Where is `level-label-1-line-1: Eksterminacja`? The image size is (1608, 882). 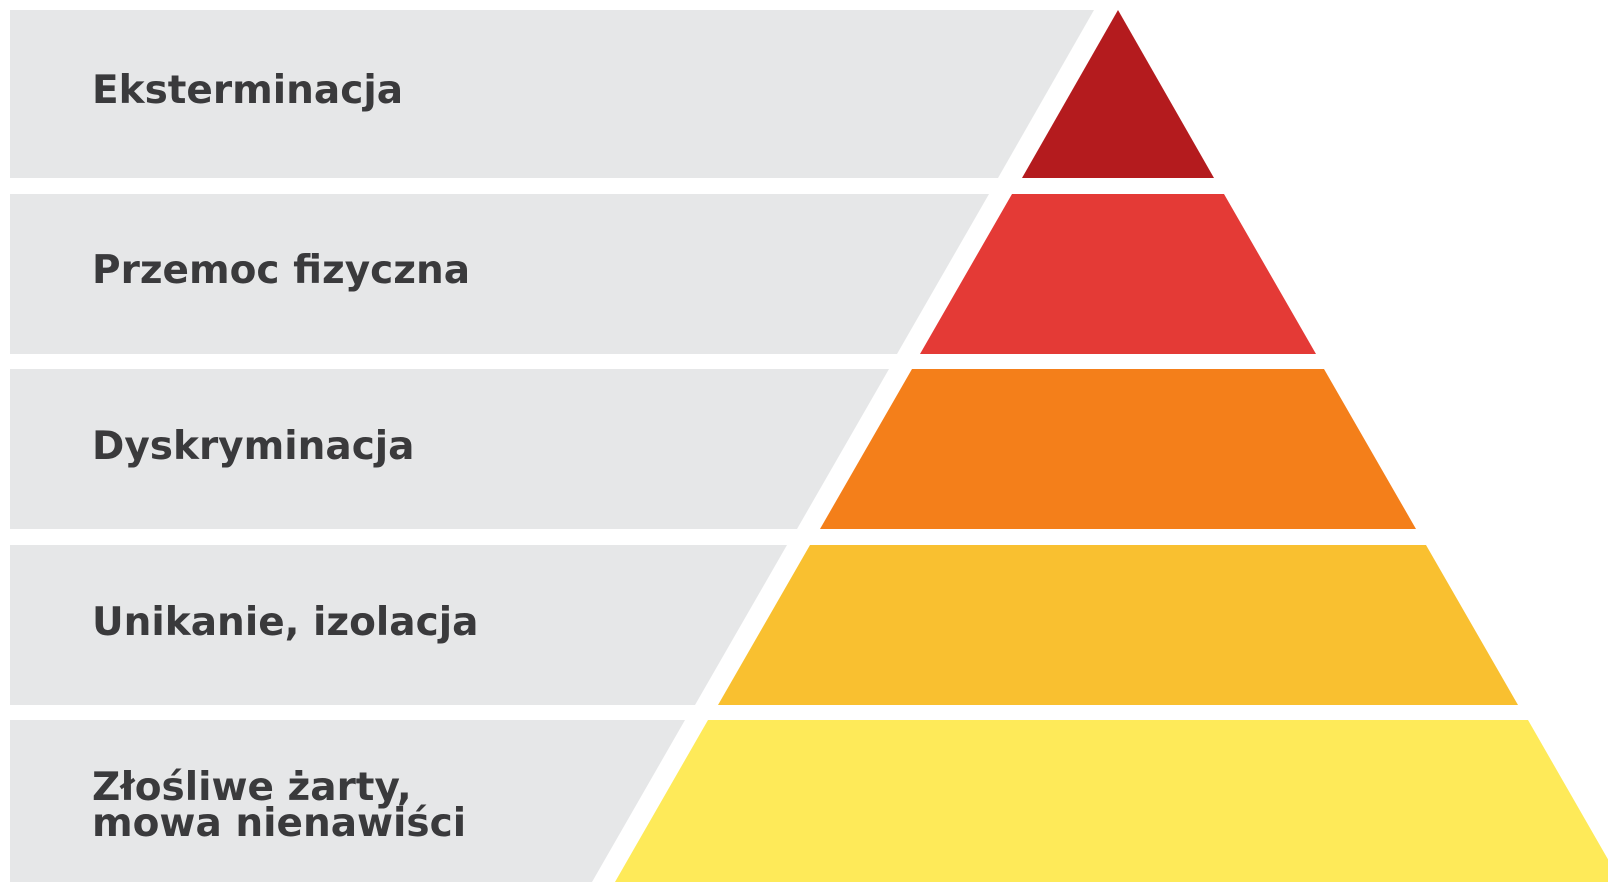
level-label-1-line-1: Eksterminacja is located at coordinates (247, 90).